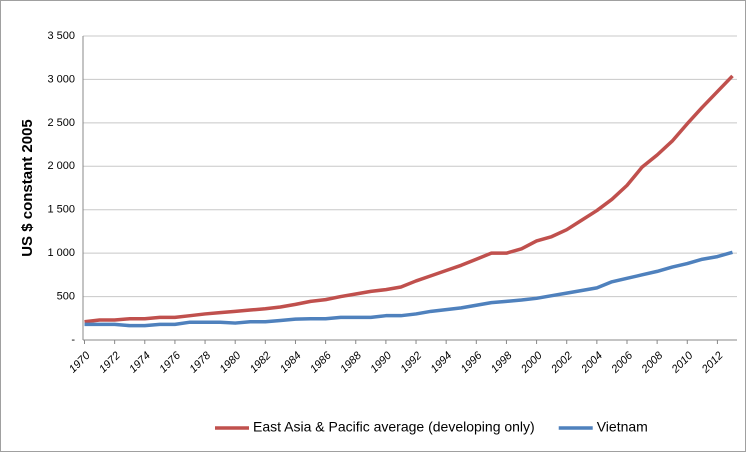 The image size is (747, 453). I want to click on y-tick-label: 3 000, so click(61, 79).